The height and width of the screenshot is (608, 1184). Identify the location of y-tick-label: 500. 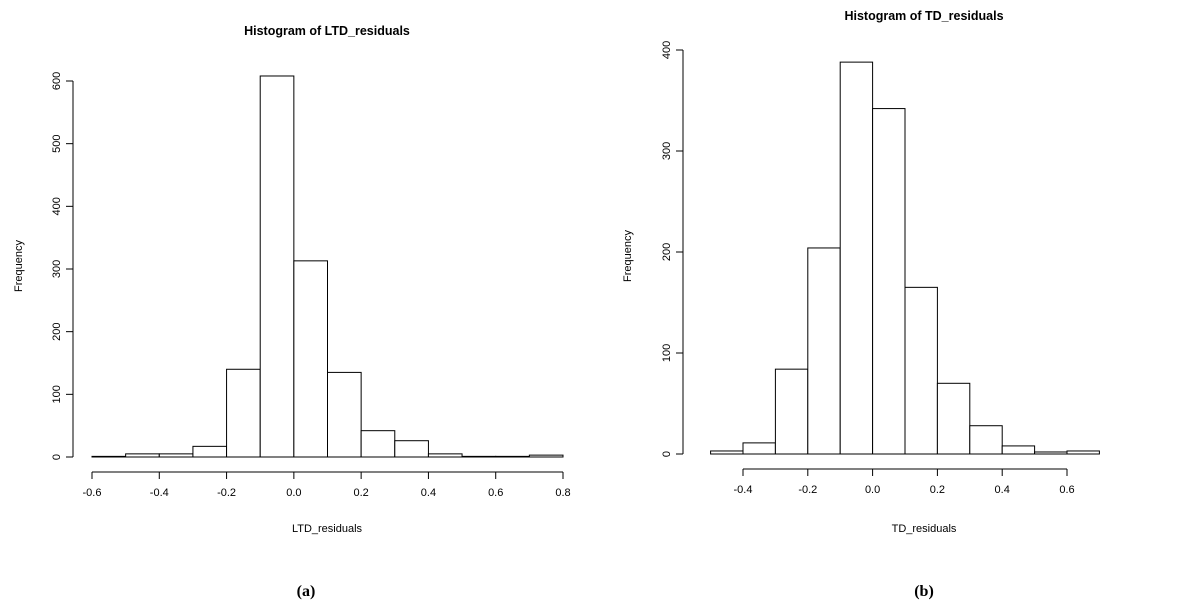
(57, 143).